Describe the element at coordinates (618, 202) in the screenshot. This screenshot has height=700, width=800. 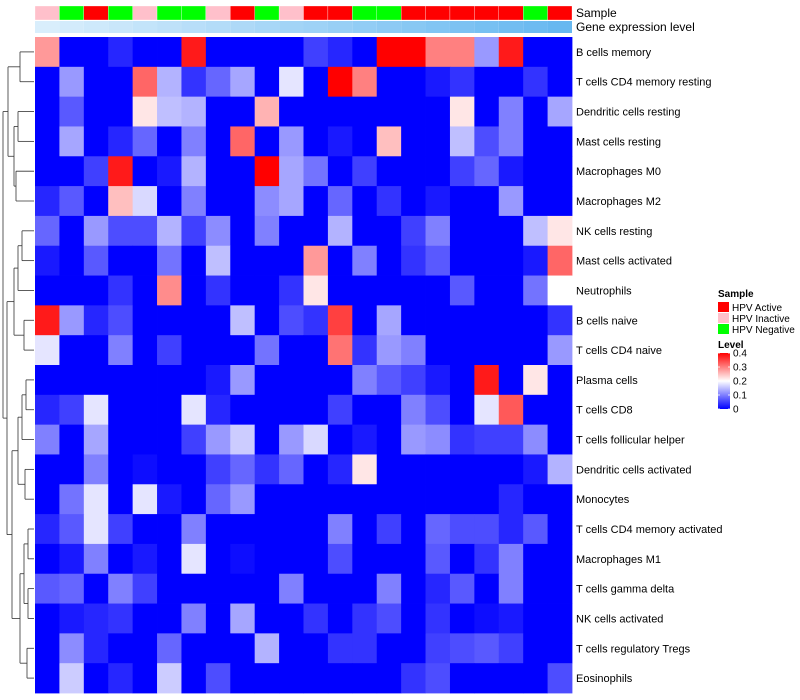
I see `row-label: Macrophages M2` at that location.